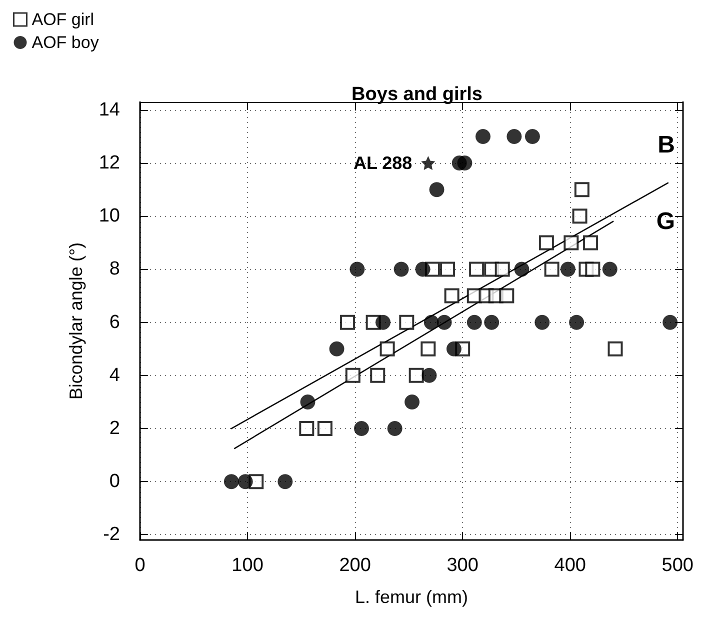 This screenshot has width=708, height=617. I want to click on x-tick-label: 200, so click(355, 565).